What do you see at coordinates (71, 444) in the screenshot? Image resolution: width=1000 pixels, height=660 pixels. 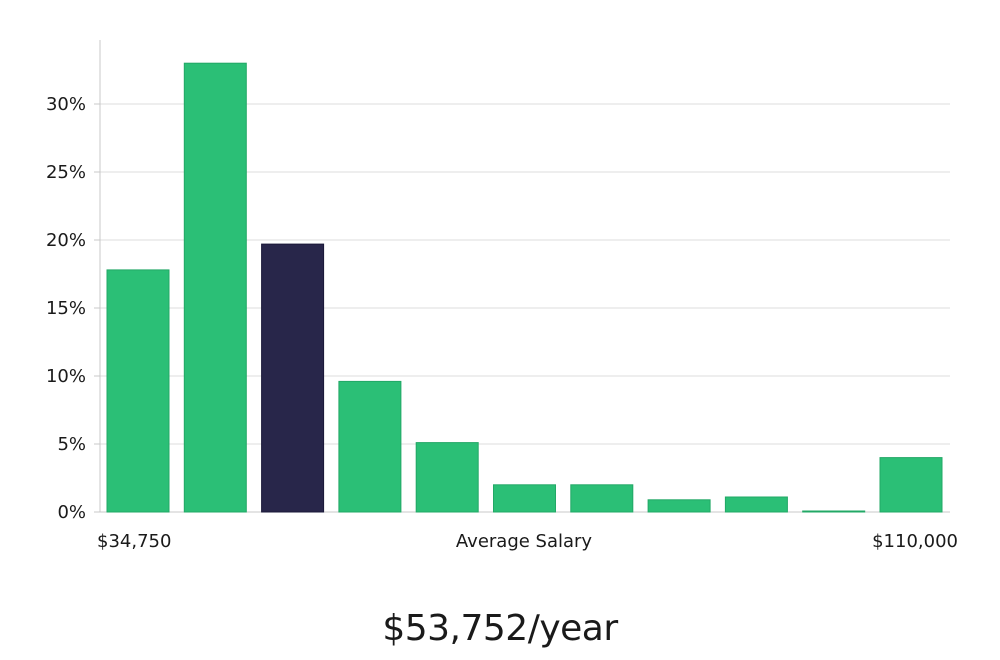 I see `y-tick-label: 5%` at bounding box center [71, 444].